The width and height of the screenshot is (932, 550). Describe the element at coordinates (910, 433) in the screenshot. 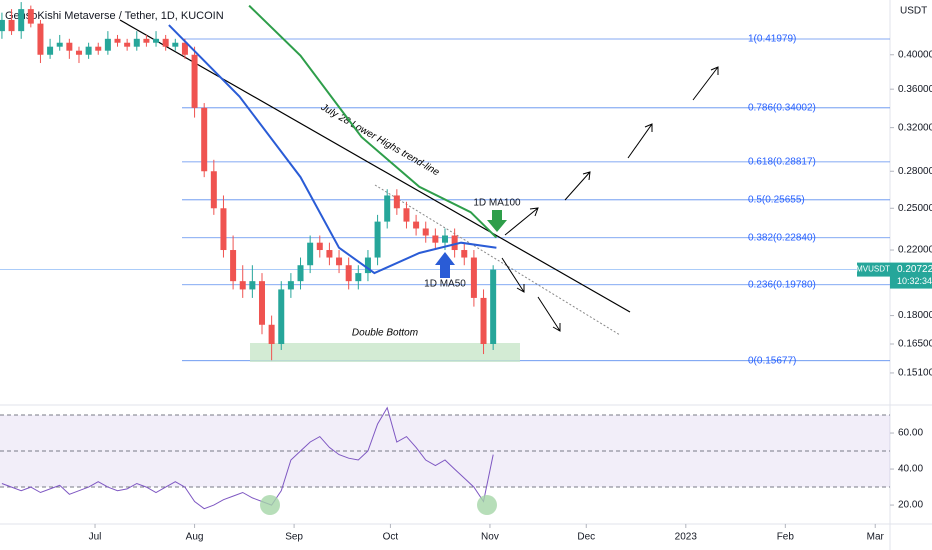

I see `rsi-tick-label: 60.00` at that location.